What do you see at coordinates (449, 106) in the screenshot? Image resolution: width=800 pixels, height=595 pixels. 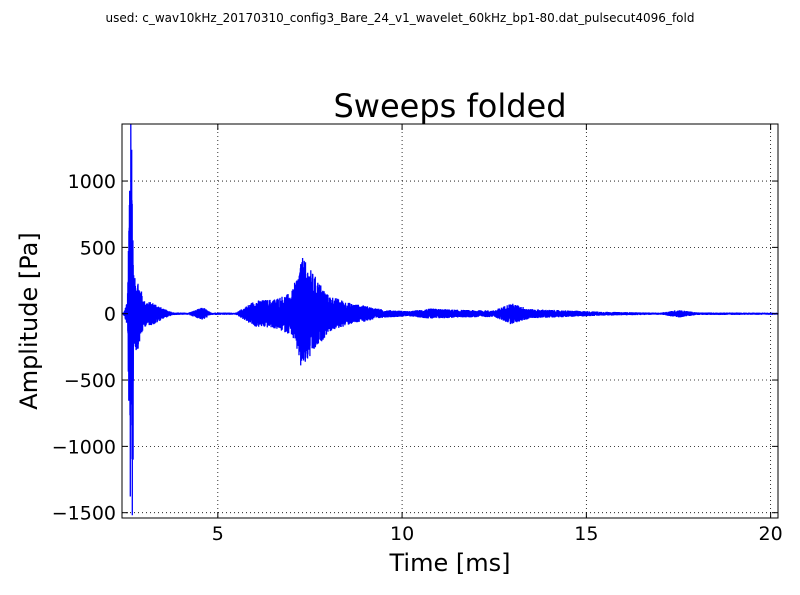 I see `chart-title: Sweeps folded` at bounding box center [449, 106].